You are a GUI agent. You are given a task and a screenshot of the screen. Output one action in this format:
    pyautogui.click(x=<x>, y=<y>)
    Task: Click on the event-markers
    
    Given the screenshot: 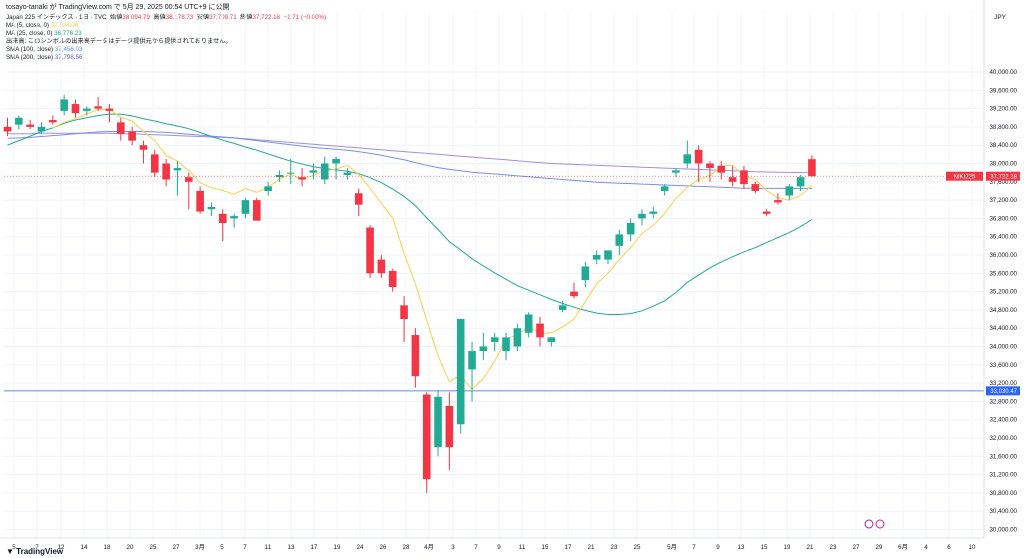 What is the action you would take?
    pyautogui.click(x=874, y=524)
    